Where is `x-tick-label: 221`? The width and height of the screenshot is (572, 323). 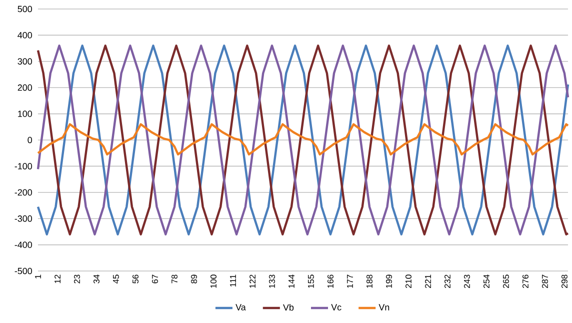 x-tick-label: 221 is located at coordinates (428, 281).